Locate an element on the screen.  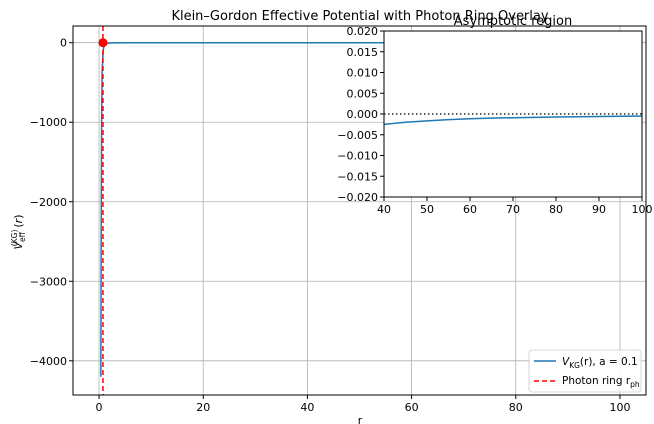
main-x-axis-label: r is located at coordinates (360, 419).